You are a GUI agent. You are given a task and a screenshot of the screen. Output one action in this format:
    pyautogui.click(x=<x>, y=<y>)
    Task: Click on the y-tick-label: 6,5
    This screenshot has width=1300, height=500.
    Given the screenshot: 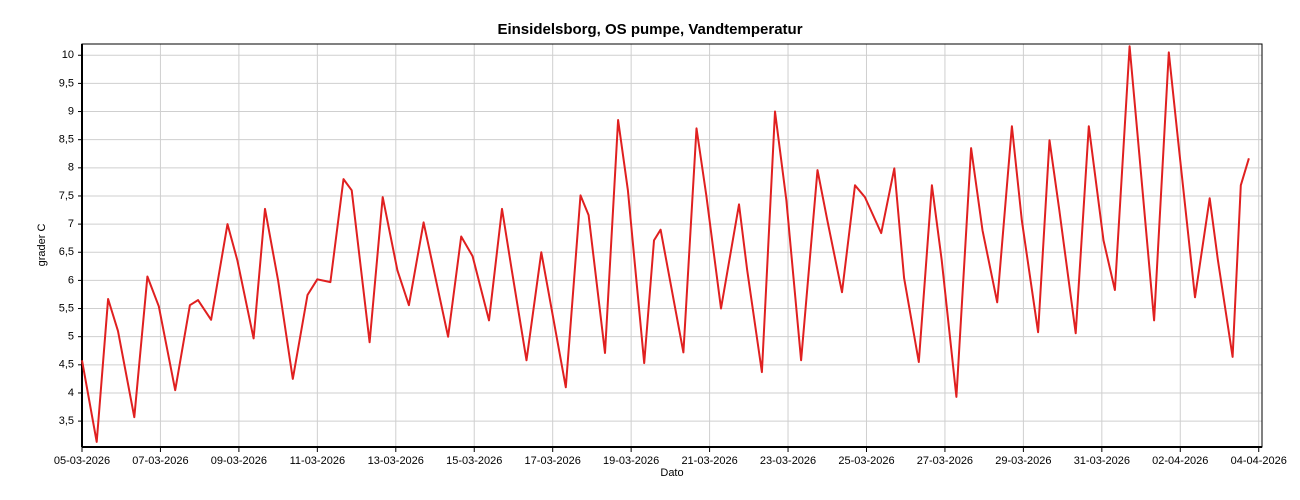 What is the action you would take?
    pyautogui.click(x=66, y=252)
    